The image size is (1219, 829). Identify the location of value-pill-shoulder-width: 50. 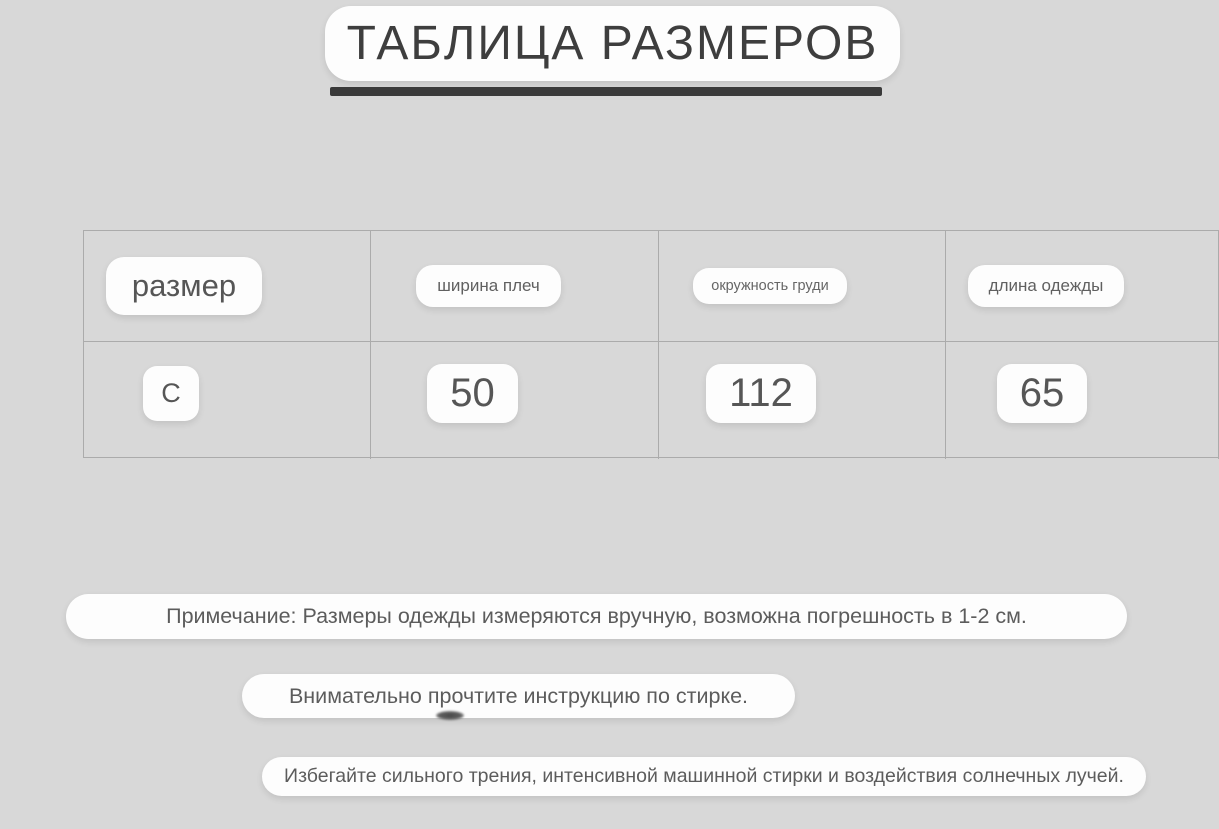
(472, 393).